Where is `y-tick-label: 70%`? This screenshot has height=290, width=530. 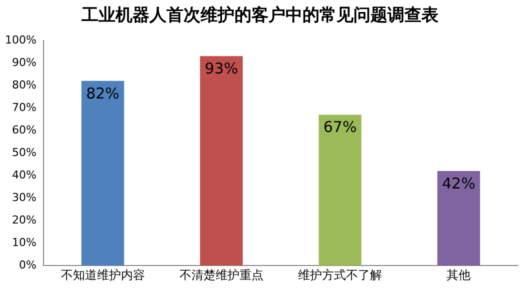
y-tick-label: 70% is located at coordinates (24, 107).